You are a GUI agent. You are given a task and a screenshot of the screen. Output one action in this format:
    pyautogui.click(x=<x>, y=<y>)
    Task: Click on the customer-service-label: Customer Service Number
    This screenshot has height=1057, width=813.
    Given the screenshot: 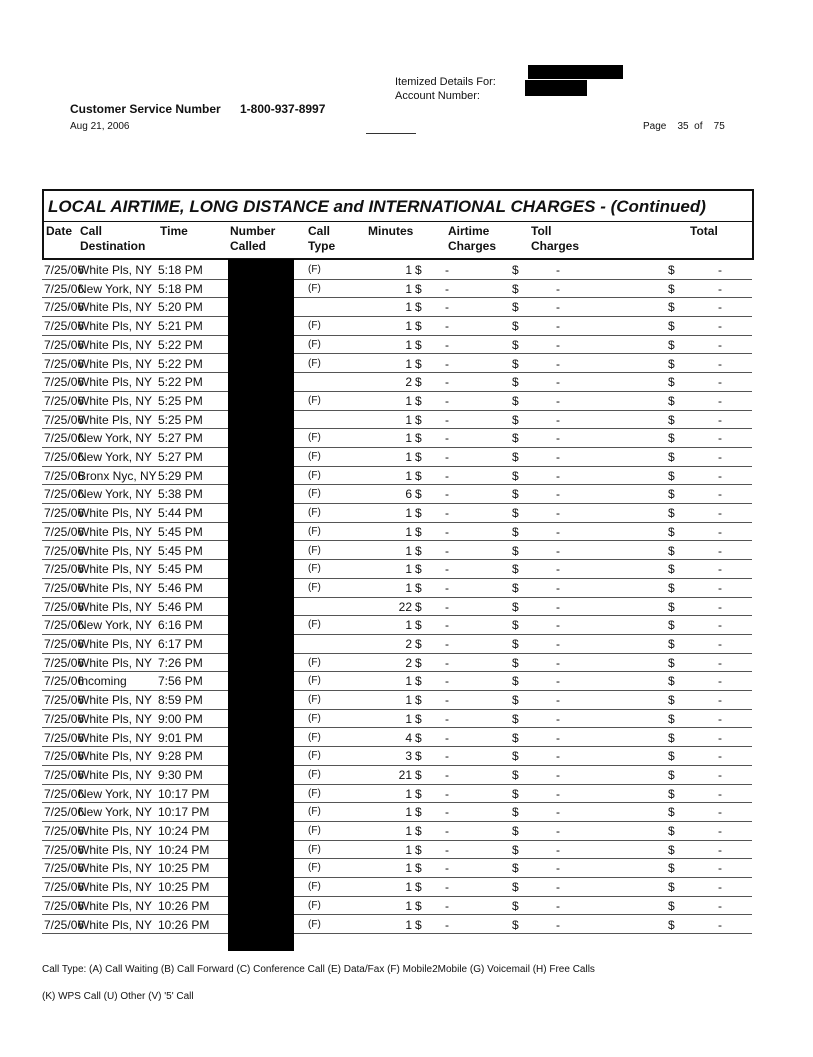 What is the action you would take?
    pyautogui.click(x=145, y=109)
    